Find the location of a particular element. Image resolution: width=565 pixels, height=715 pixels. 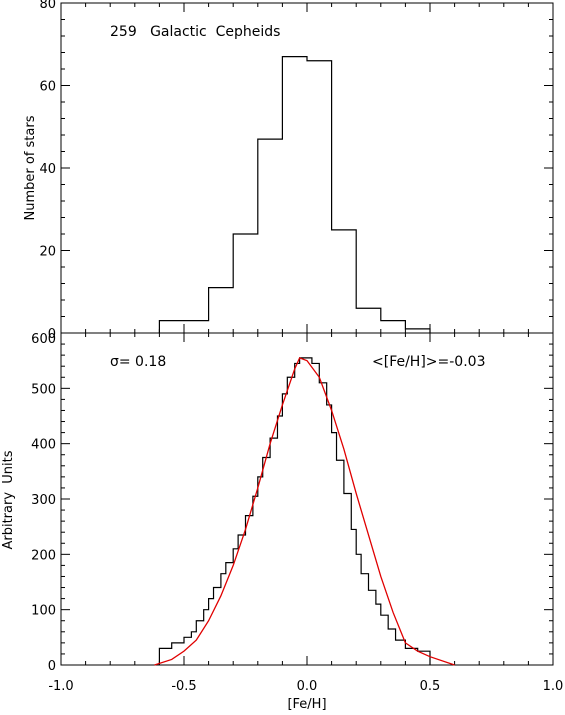

y-tick-label: 60 is located at coordinates (47, 87).